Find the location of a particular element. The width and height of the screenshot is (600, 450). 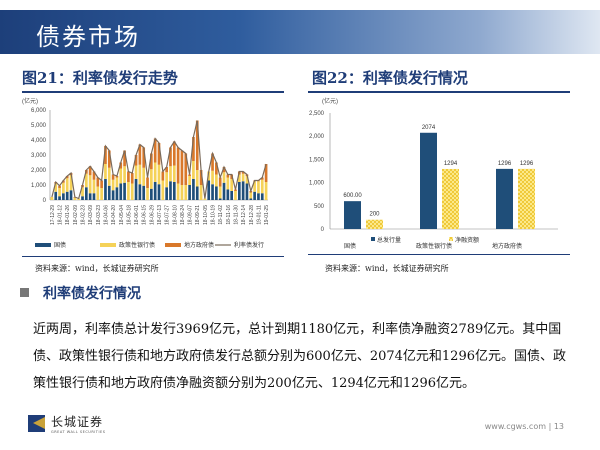

data-label: 1294 is located at coordinates (451, 164).